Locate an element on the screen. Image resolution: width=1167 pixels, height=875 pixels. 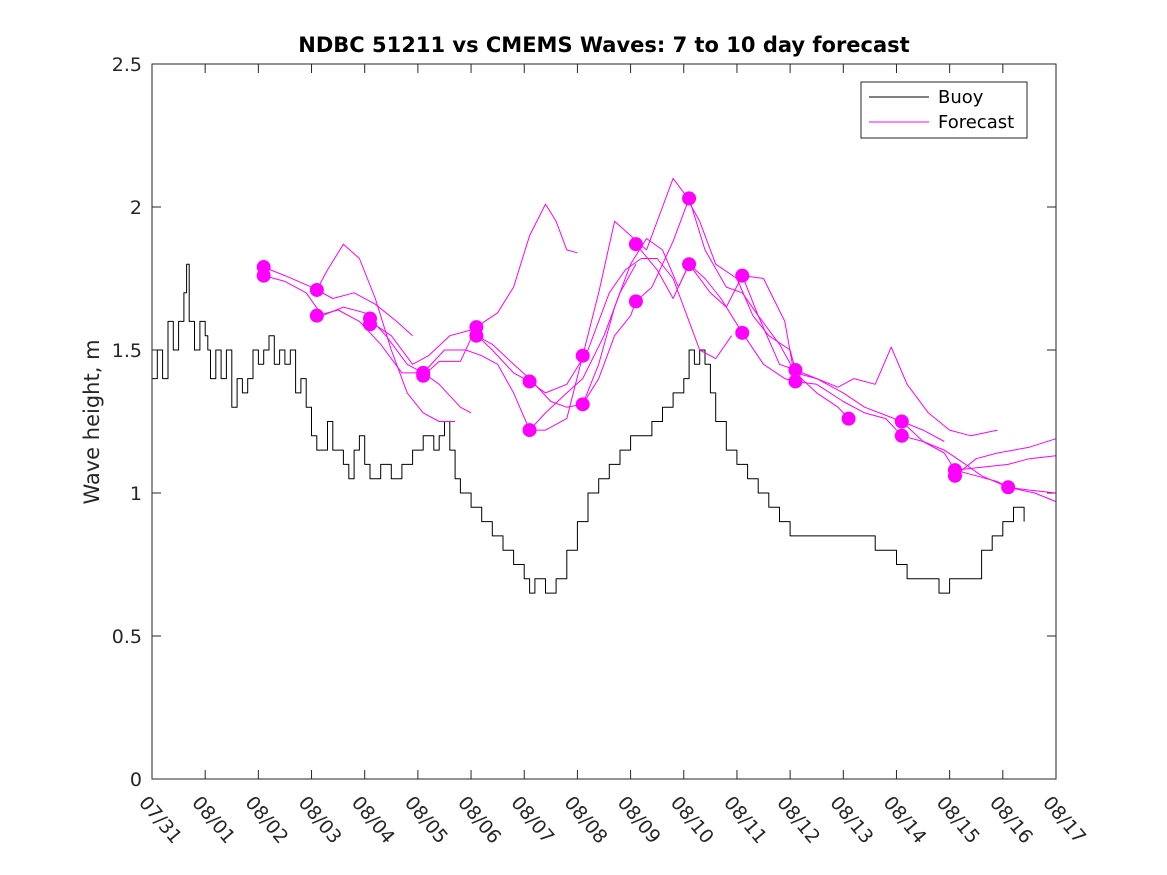
legend: Buoy Forecast is located at coordinates (944, 110).